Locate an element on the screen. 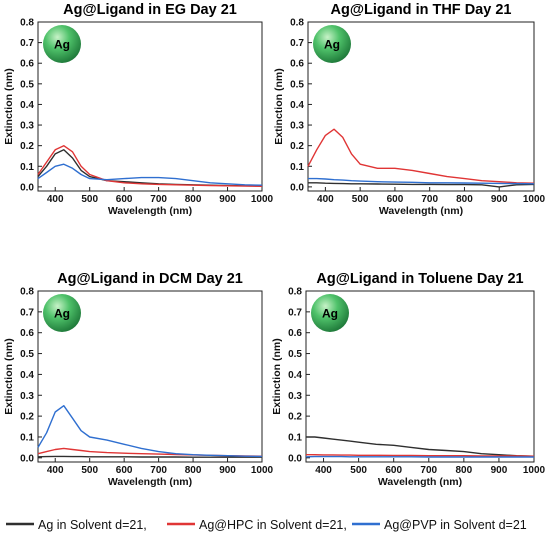  legend-label-ag: Ag in Solvent d=21, is located at coordinates (92, 525).